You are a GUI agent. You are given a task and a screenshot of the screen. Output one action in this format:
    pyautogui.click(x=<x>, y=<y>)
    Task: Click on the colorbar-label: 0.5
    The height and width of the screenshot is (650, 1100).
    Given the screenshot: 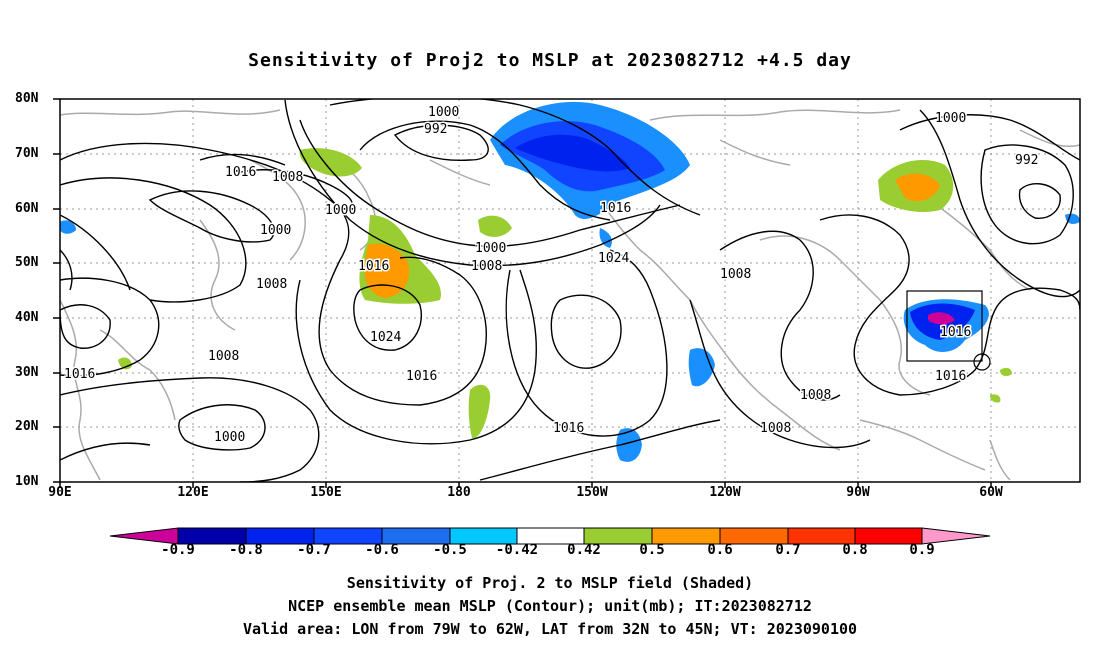 What is the action you would take?
    pyautogui.click(x=652, y=550)
    